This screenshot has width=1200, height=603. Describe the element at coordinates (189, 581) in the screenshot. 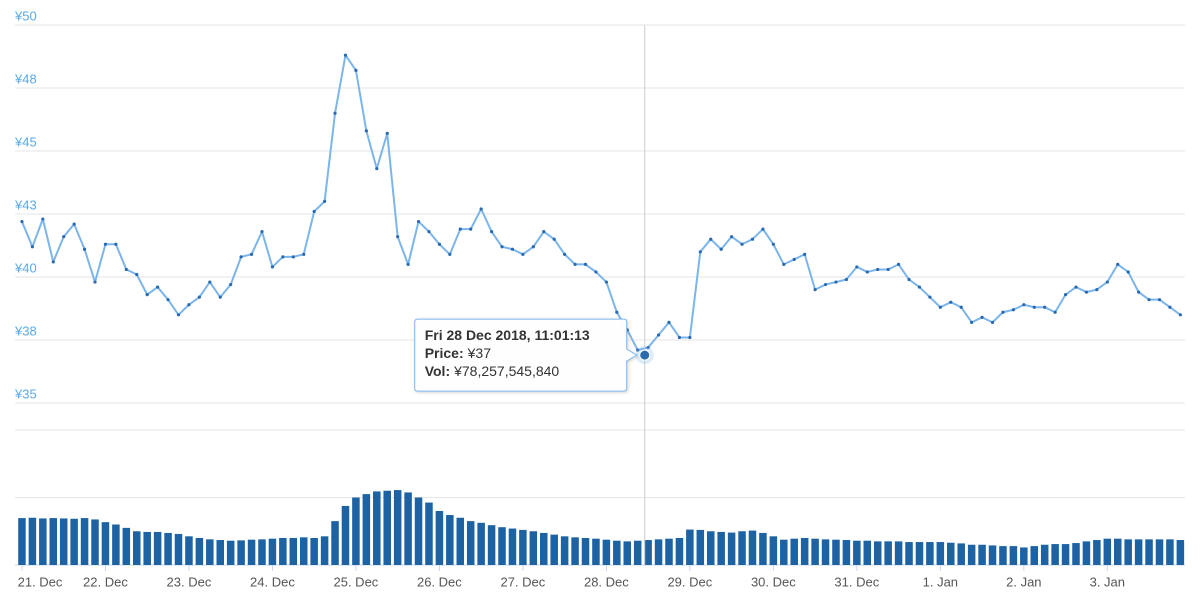

I see `x-tick-label: 23. Dec` at that location.